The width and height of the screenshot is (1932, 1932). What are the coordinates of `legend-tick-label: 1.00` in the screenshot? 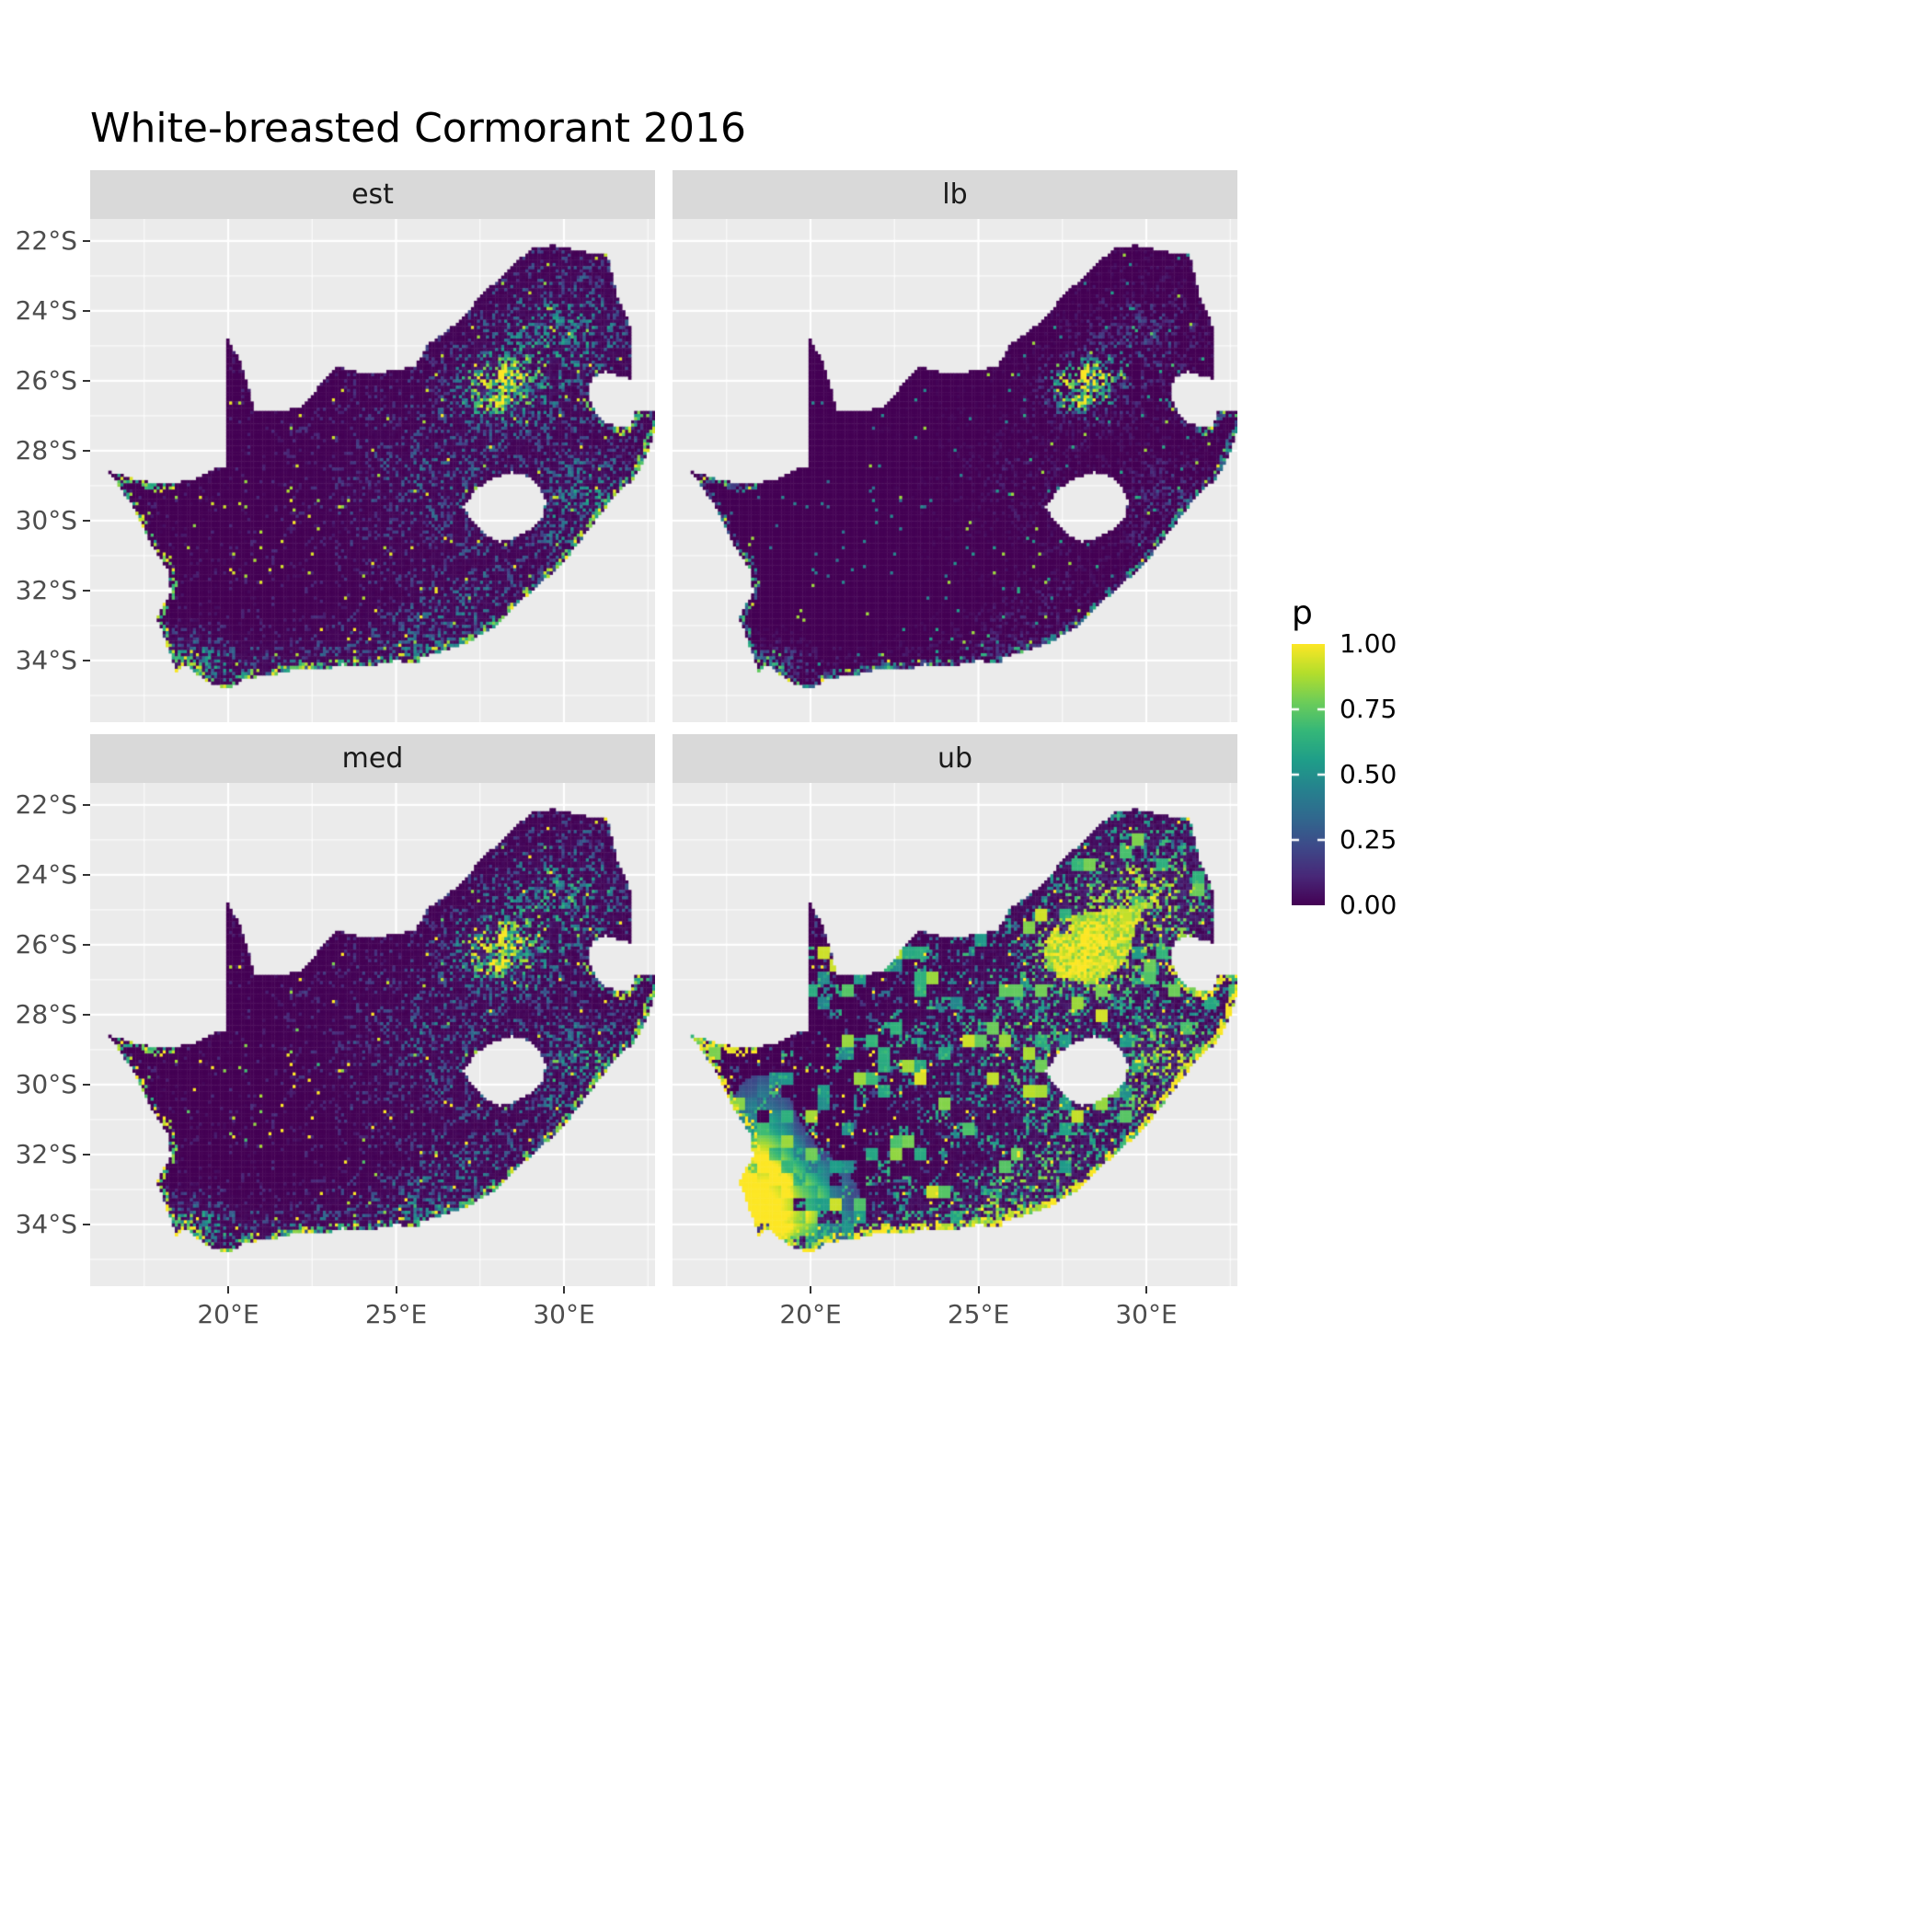 It's located at (1368, 643).